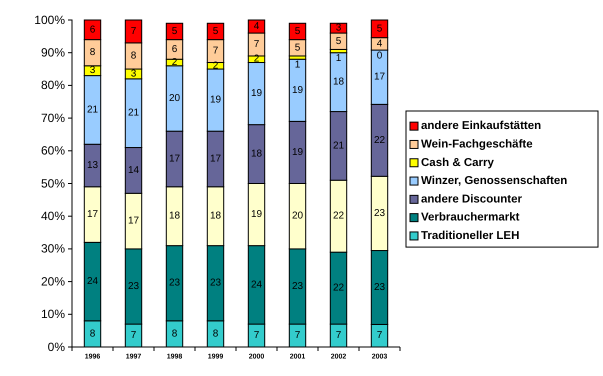 This screenshot has height=376, width=603. Describe the element at coordinates (53, 314) in the screenshot. I see `y-tick-label: 10%` at that location.